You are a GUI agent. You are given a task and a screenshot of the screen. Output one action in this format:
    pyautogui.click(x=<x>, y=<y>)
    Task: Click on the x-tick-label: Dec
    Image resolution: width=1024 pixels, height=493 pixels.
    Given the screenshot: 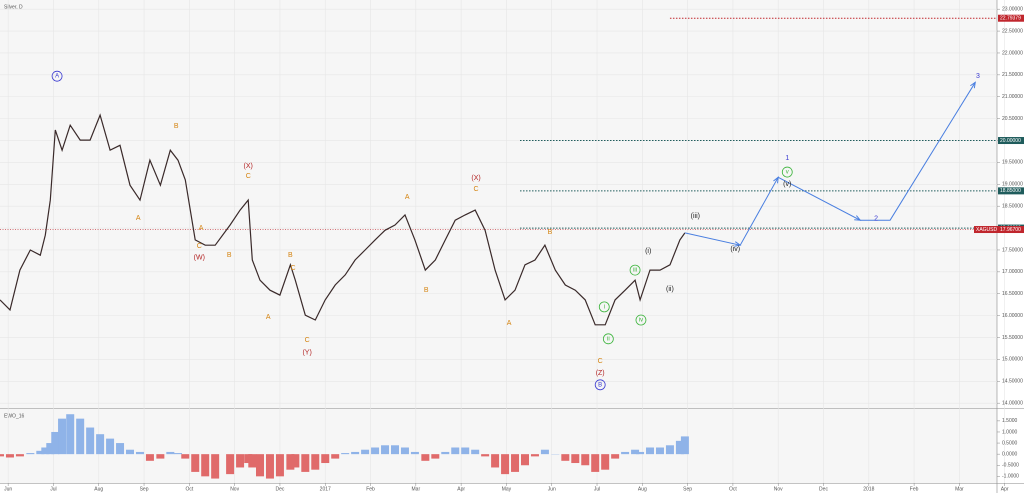 What is the action you would take?
    pyautogui.click(x=279, y=489)
    